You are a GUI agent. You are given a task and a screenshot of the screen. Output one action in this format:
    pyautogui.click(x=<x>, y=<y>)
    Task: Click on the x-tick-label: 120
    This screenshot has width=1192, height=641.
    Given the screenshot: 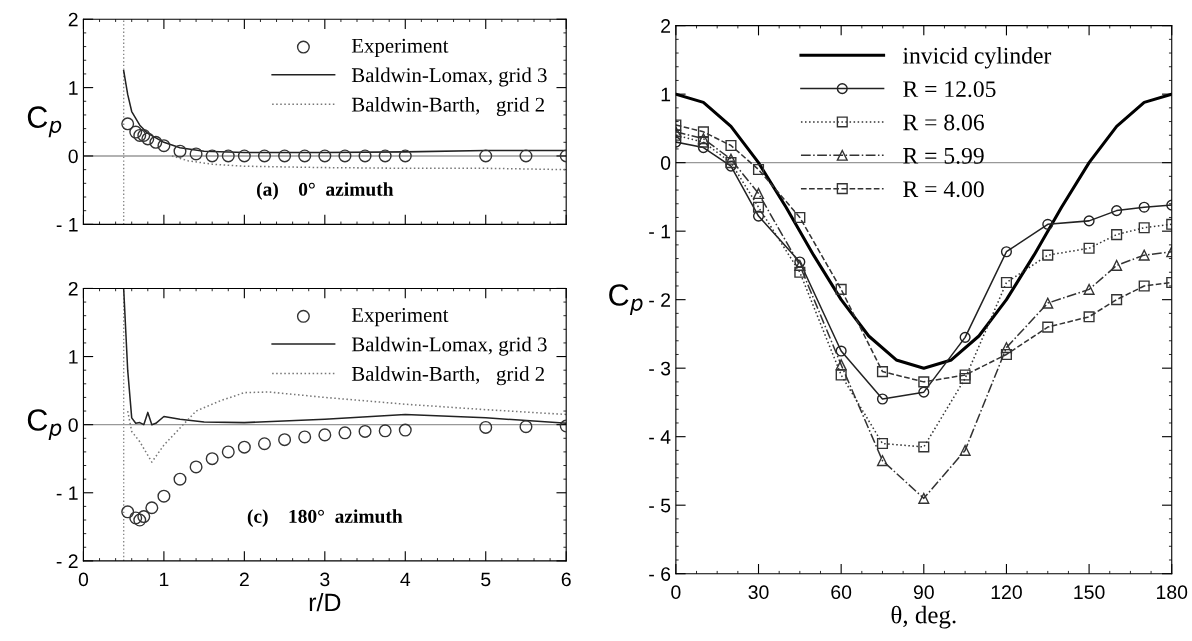 What is the action you would take?
    pyautogui.click(x=1006, y=592)
    